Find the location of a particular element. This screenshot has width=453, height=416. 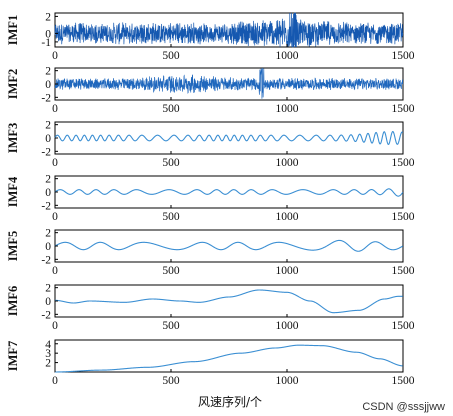

x-axis-label: 风速序列/个 is located at coordinates (230, 401).